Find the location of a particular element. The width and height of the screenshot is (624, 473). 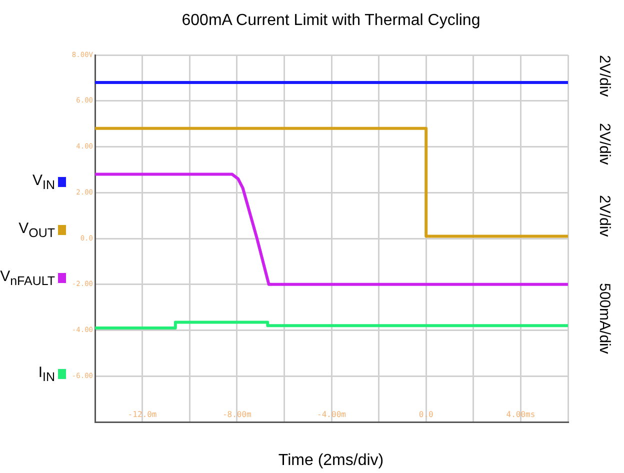

x-tick-label: -8.00m is located at coordinates (237, 414).